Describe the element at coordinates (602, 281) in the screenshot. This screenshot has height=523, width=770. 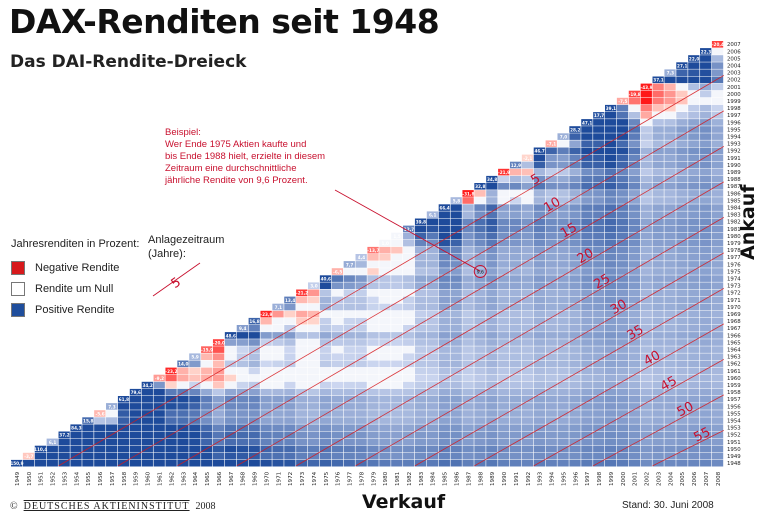
I see `duration-line-label: 25` at that location.